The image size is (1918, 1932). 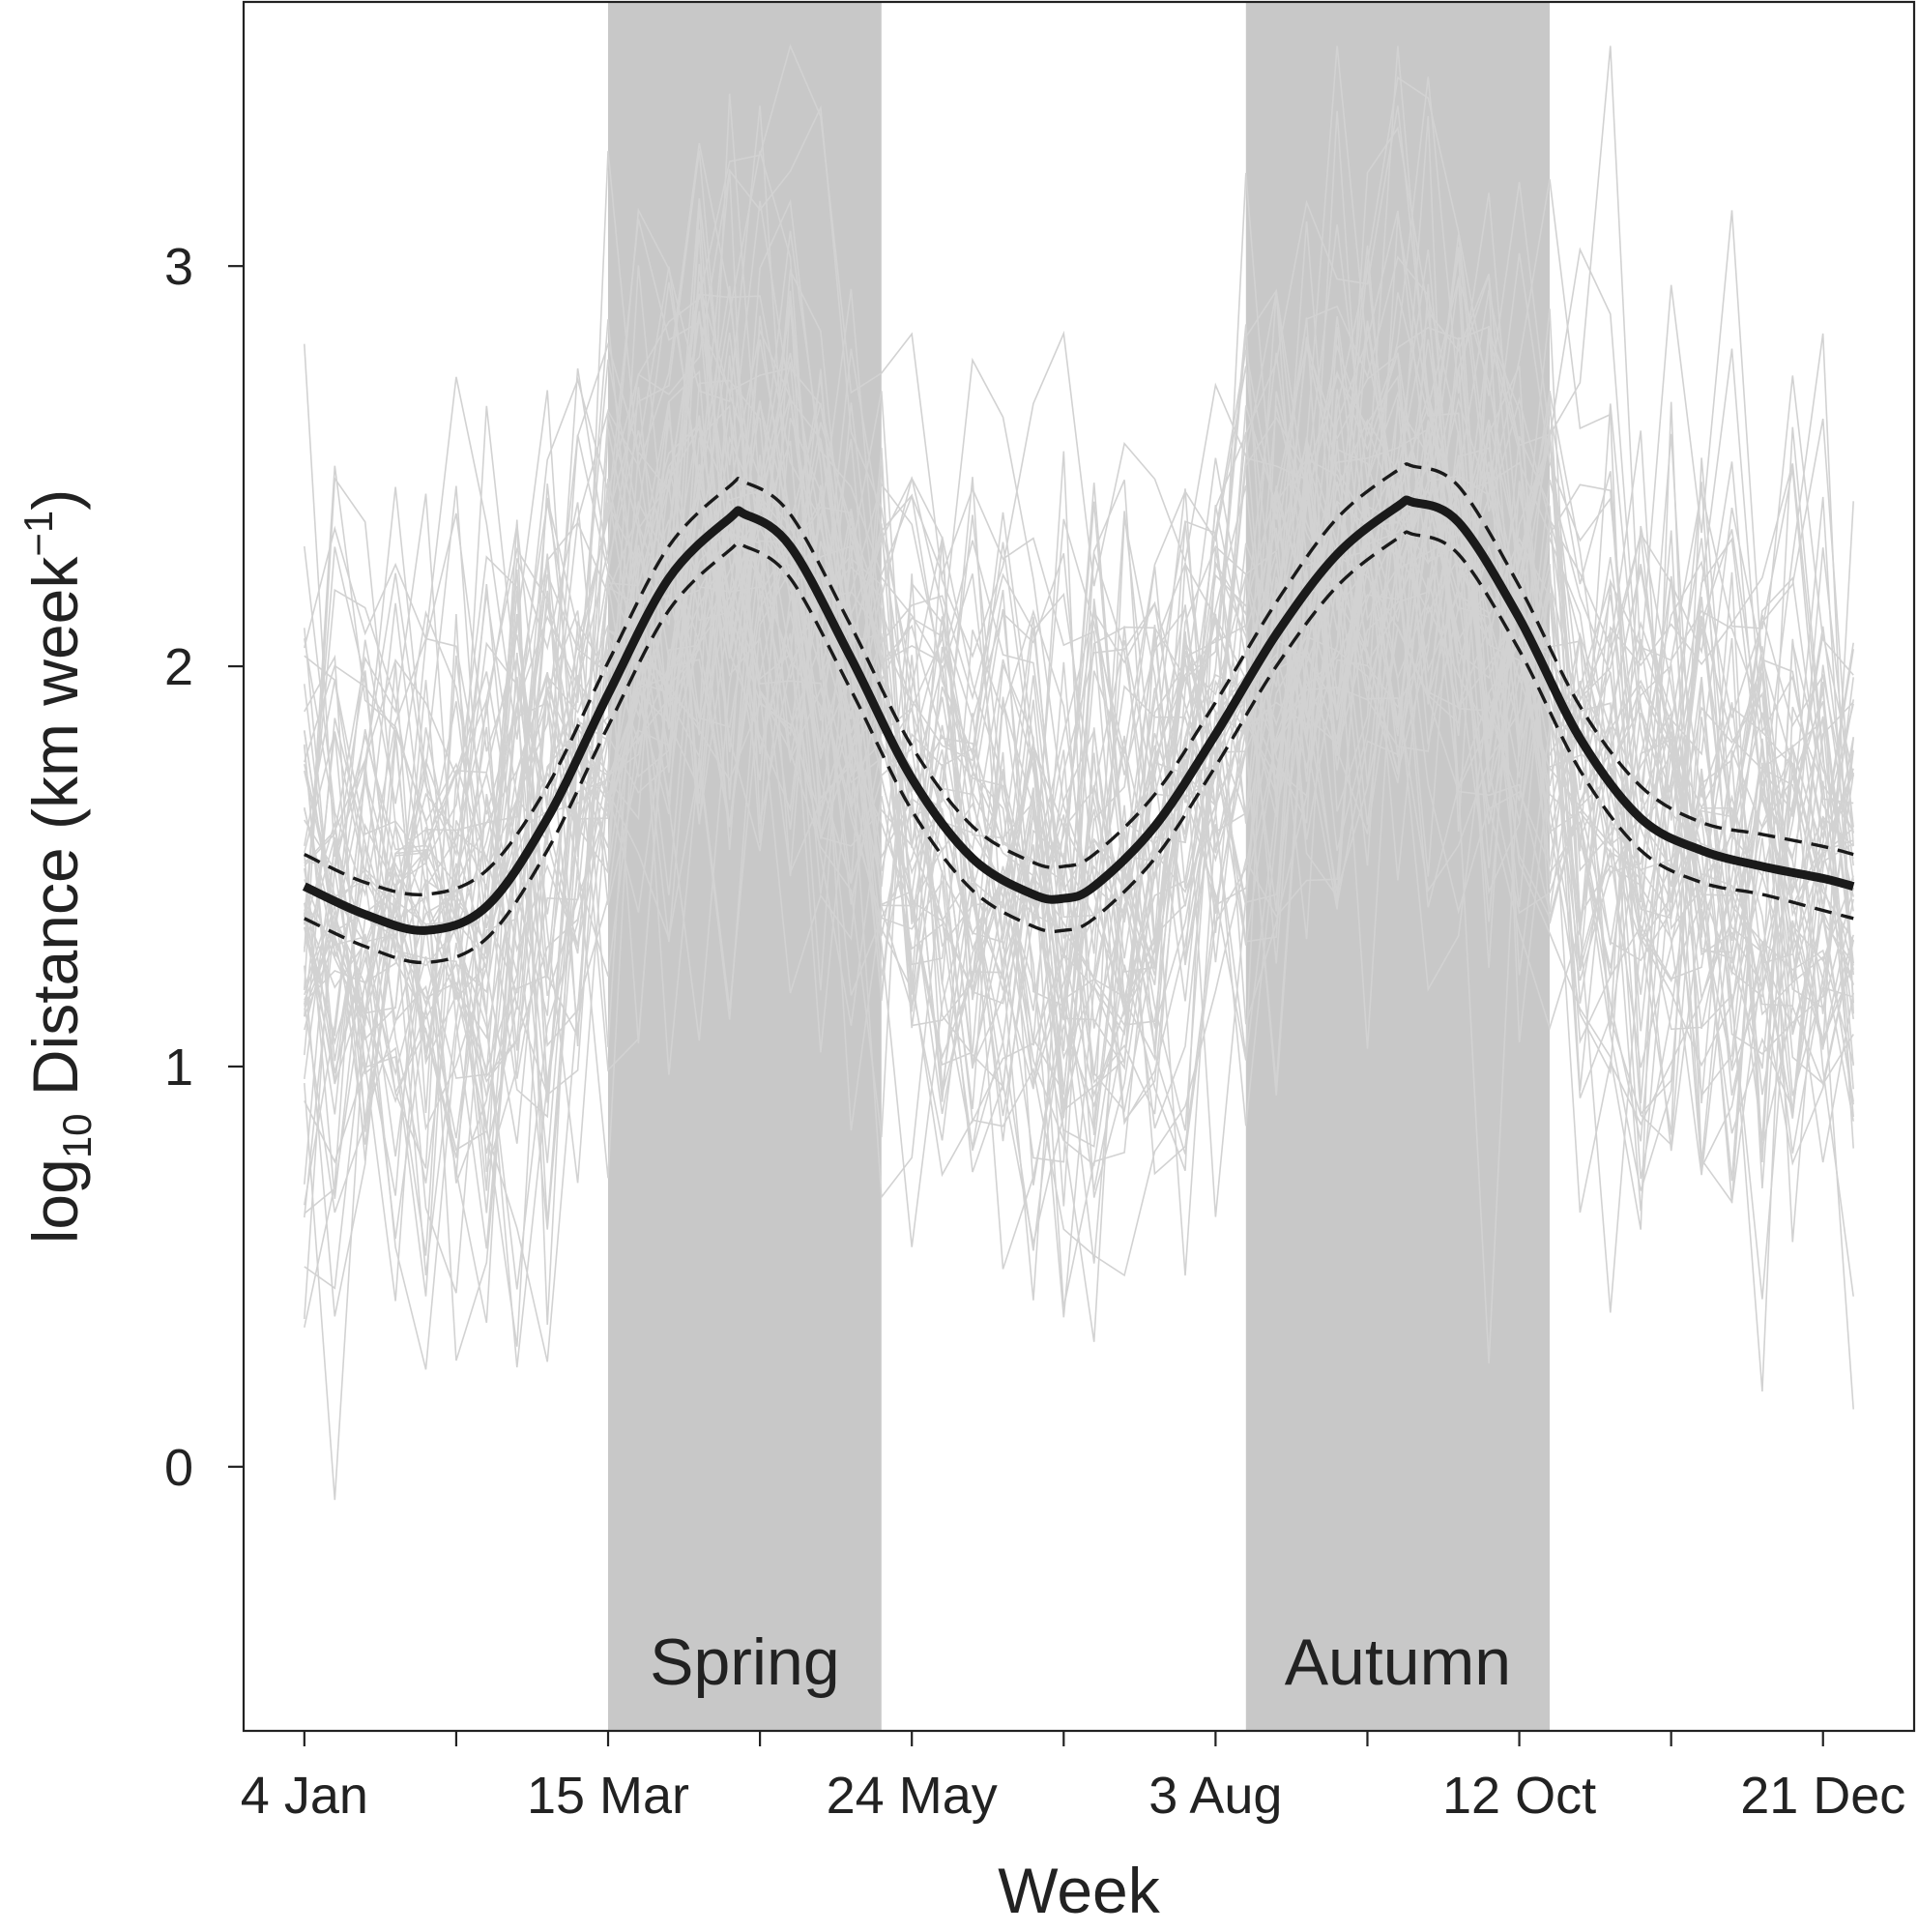 I want to click on y-axis-title: log10 Distance (km week−1), so click(x=58, y=866).